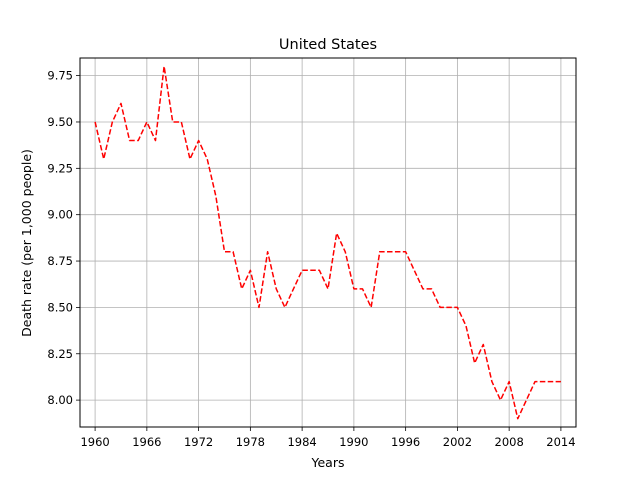  Describe the element at coordinates (509, 442) in the screenshot. I see `x-tick-label: 2008` at that location.